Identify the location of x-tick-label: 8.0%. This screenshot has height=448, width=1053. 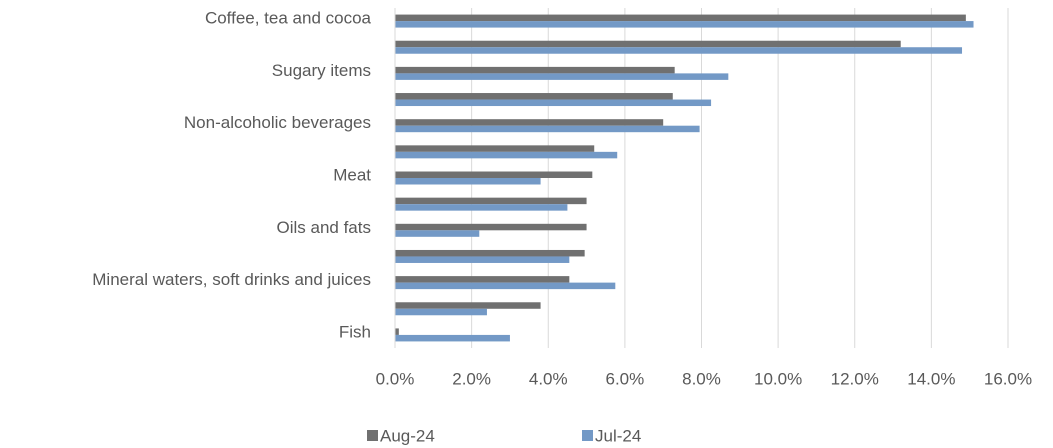
(701, 378).